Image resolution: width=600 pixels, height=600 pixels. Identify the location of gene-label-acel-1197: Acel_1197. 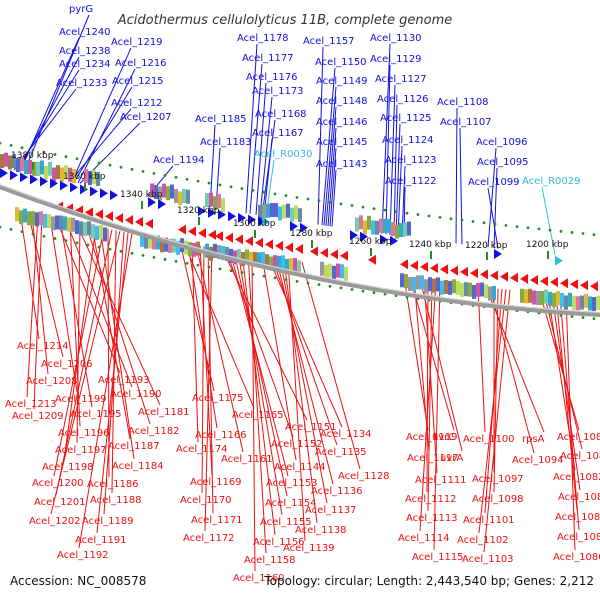
(81, 450).